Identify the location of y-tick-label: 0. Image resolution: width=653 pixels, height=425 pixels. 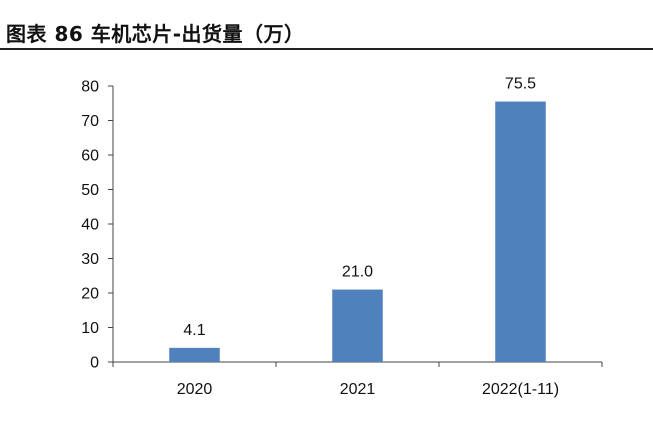
(94, 363).